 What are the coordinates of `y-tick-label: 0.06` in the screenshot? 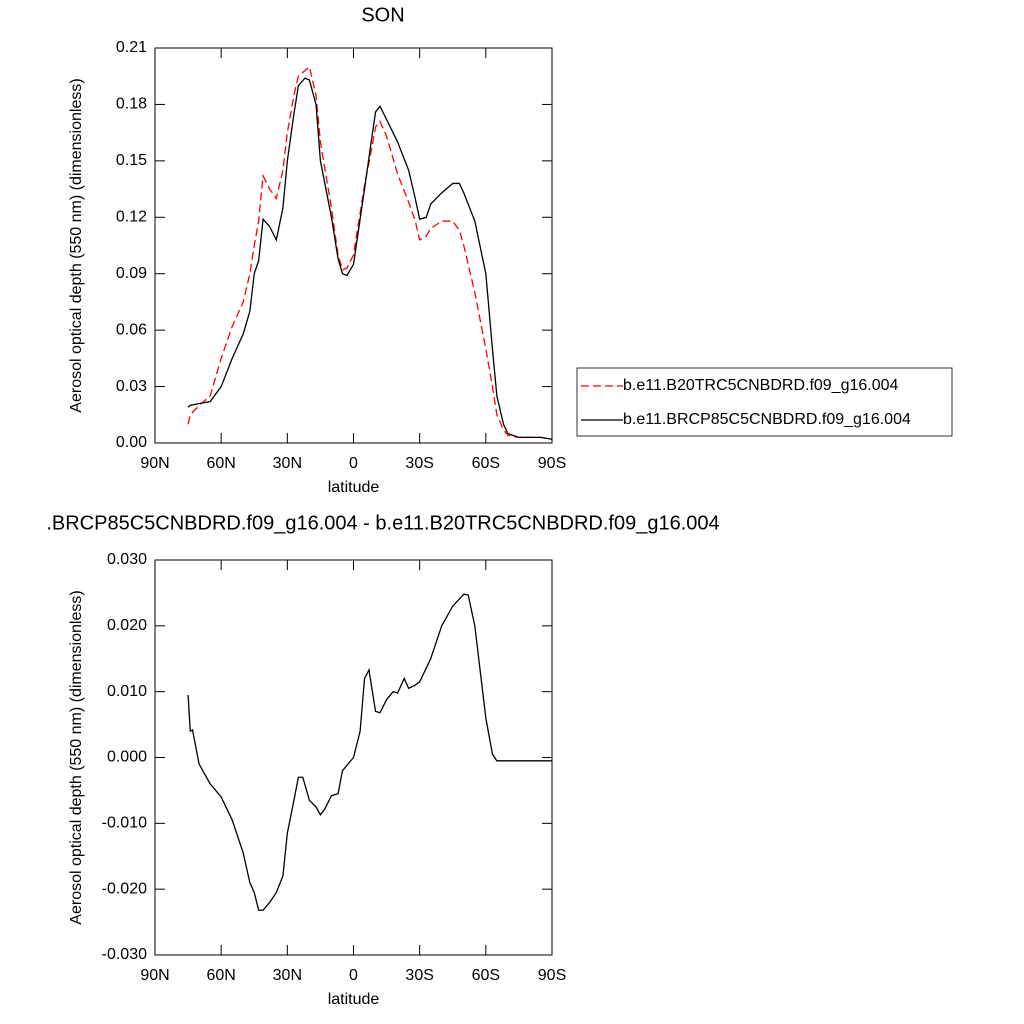 It's located at (131, 329).